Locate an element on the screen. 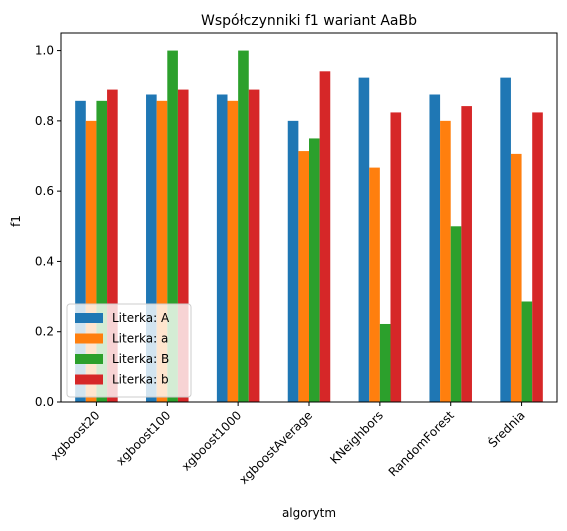 Image resolution: width=567 pixels, height=531 pixels. x-tick-label: Średnia is located at coordinates (506, 429).